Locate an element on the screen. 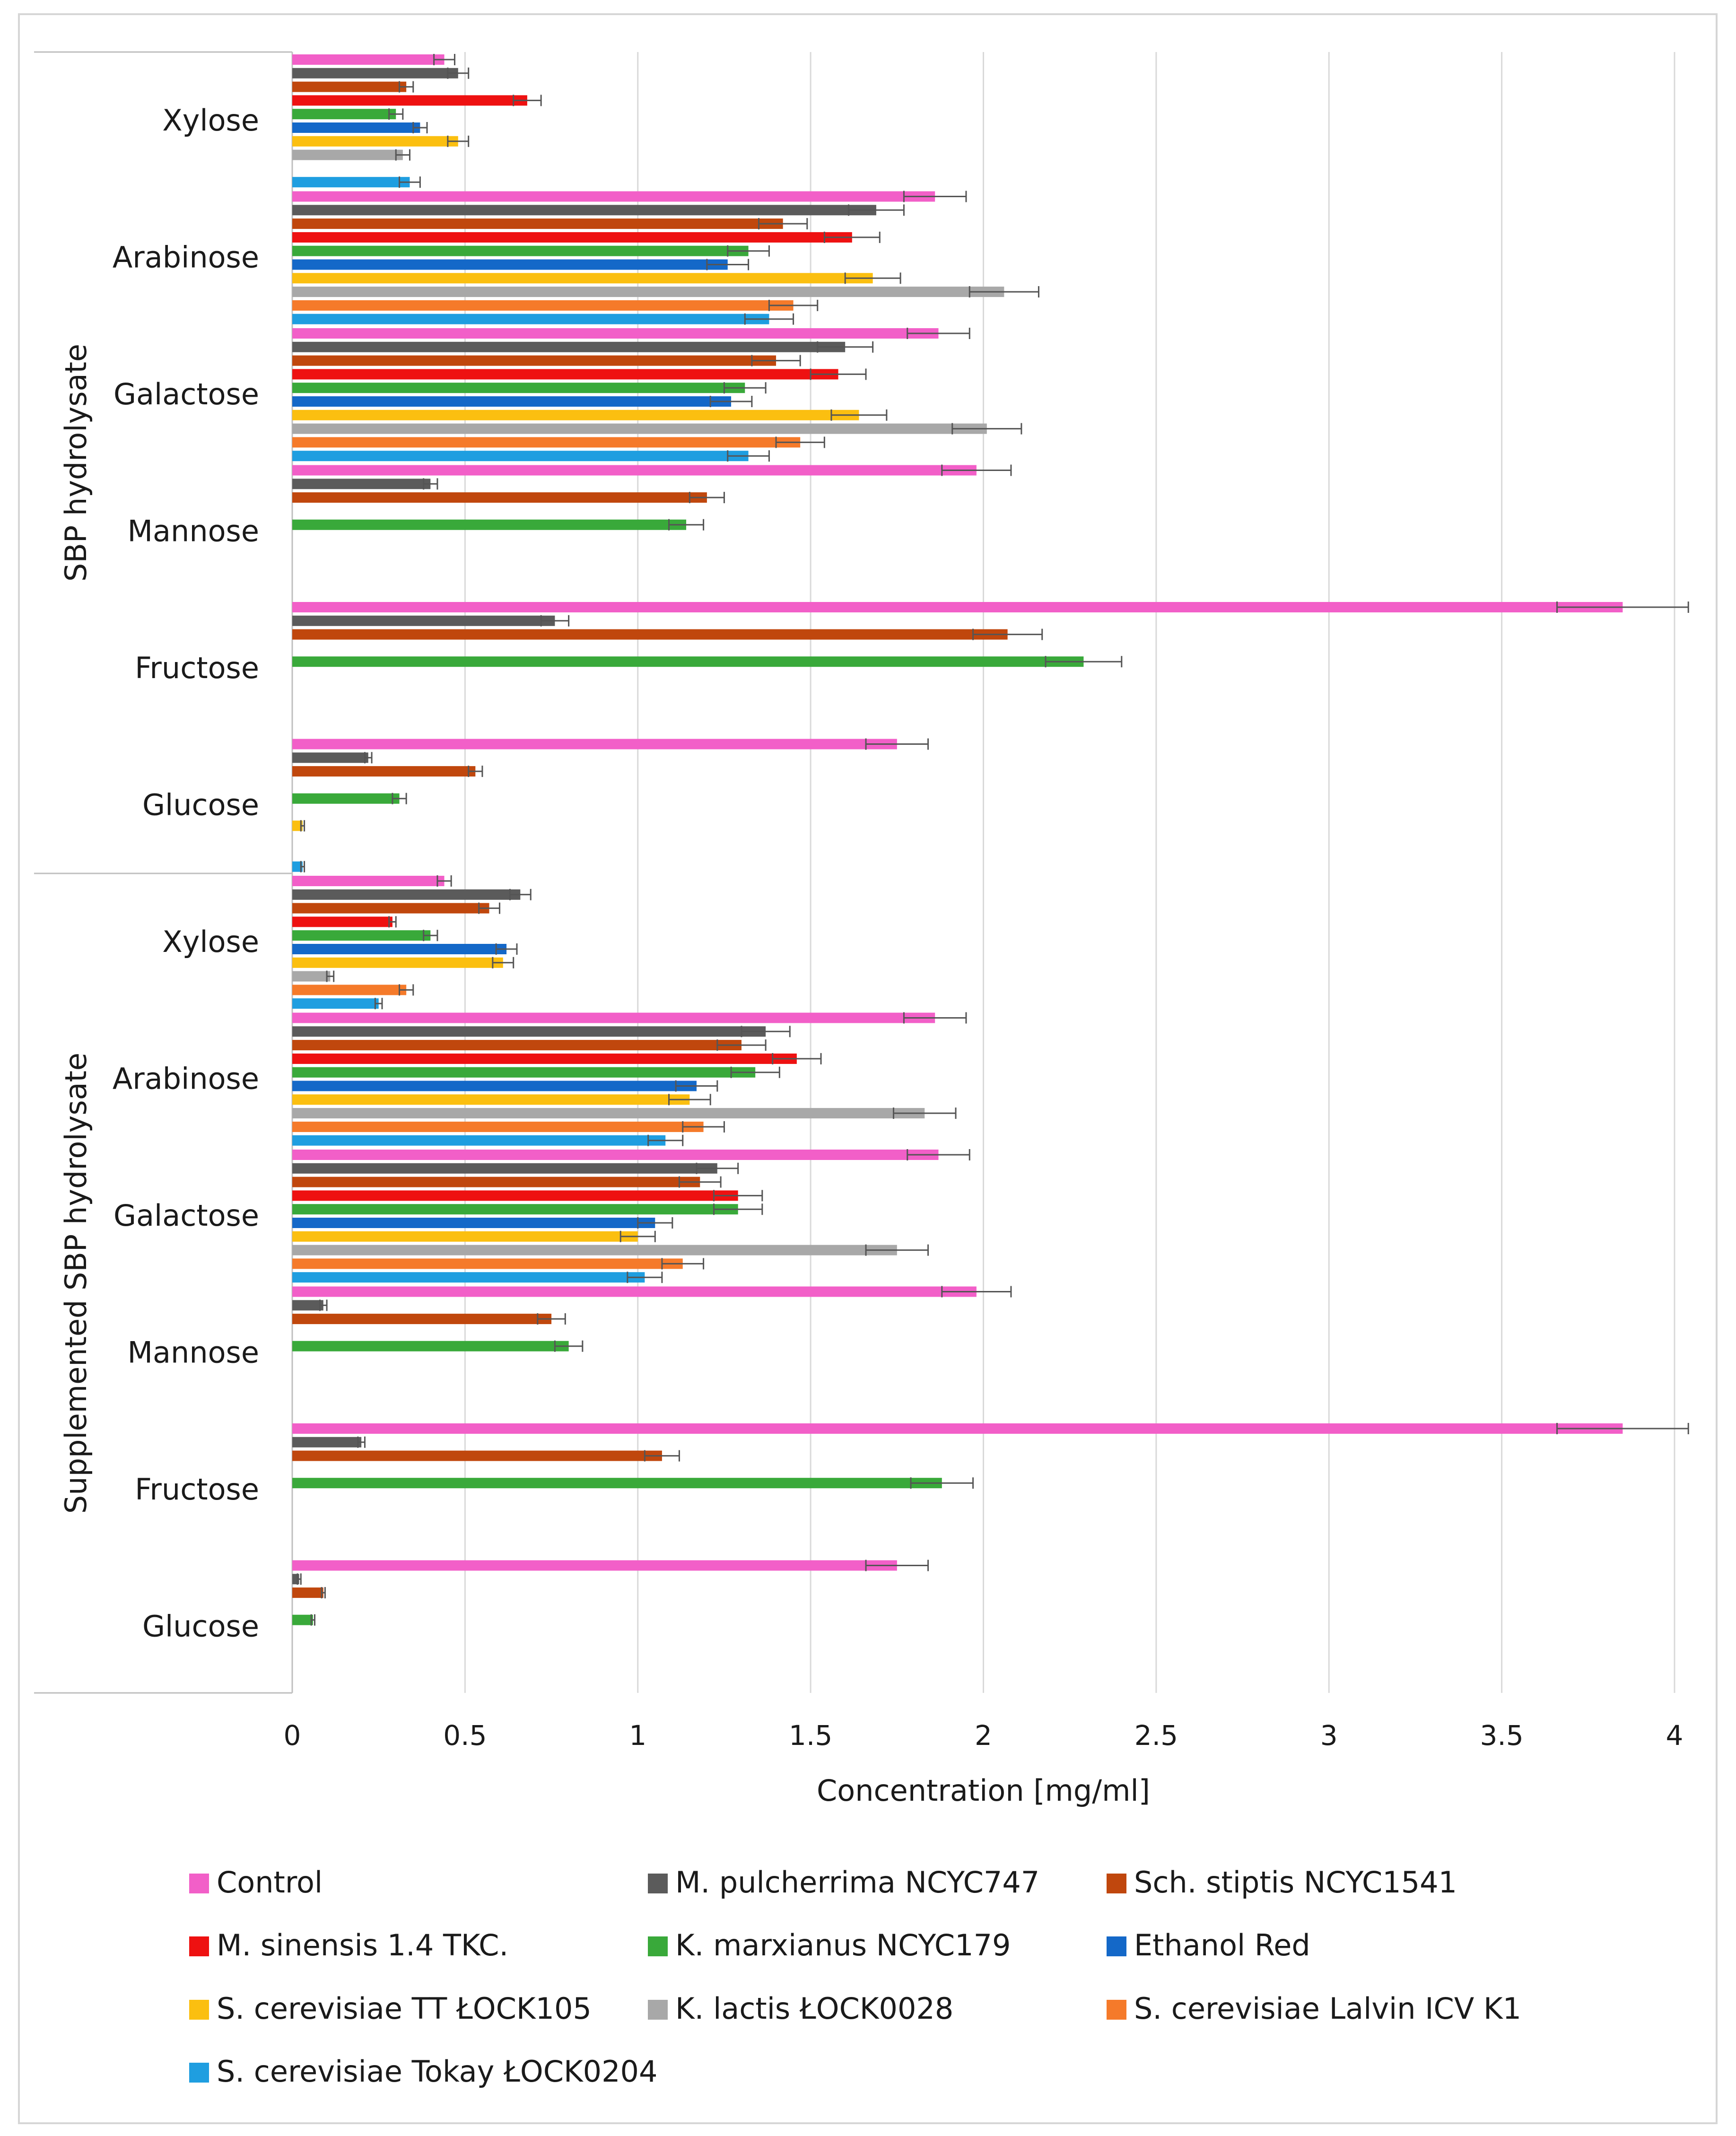 The image size is (1736, 2136). bar-sbp-hydrolysate-galactose-control is located at coordinates (615, 333).